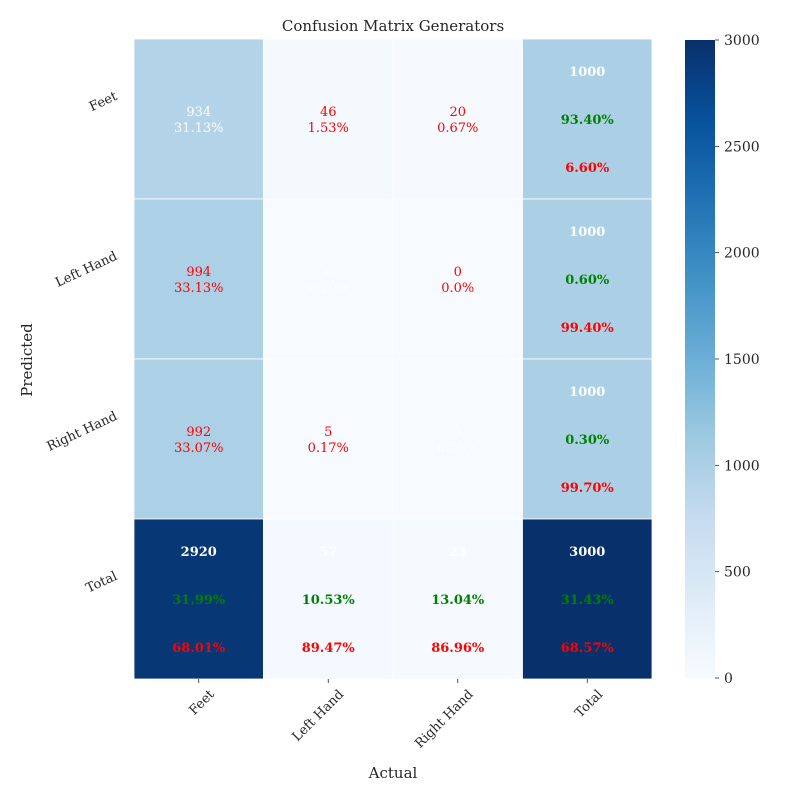 The image size is (800, 800). I want to click on cell-correct-pct-label: 31.43%, so click(588, 600).